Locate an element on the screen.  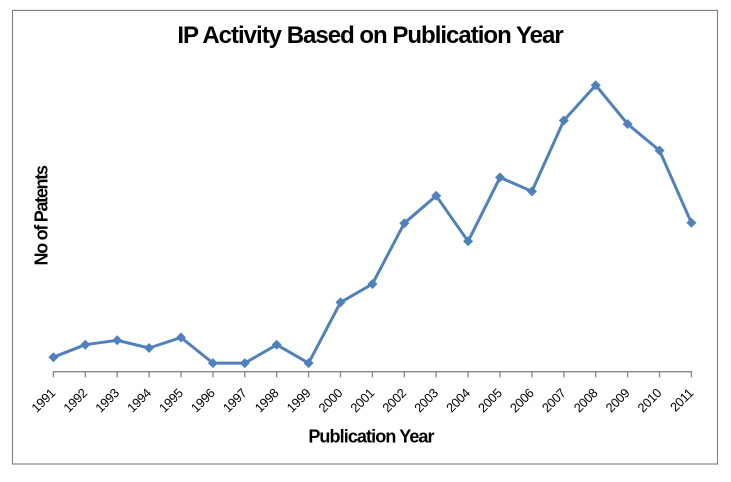
svg-text: Publication Year is located at coordinates (371, 437).